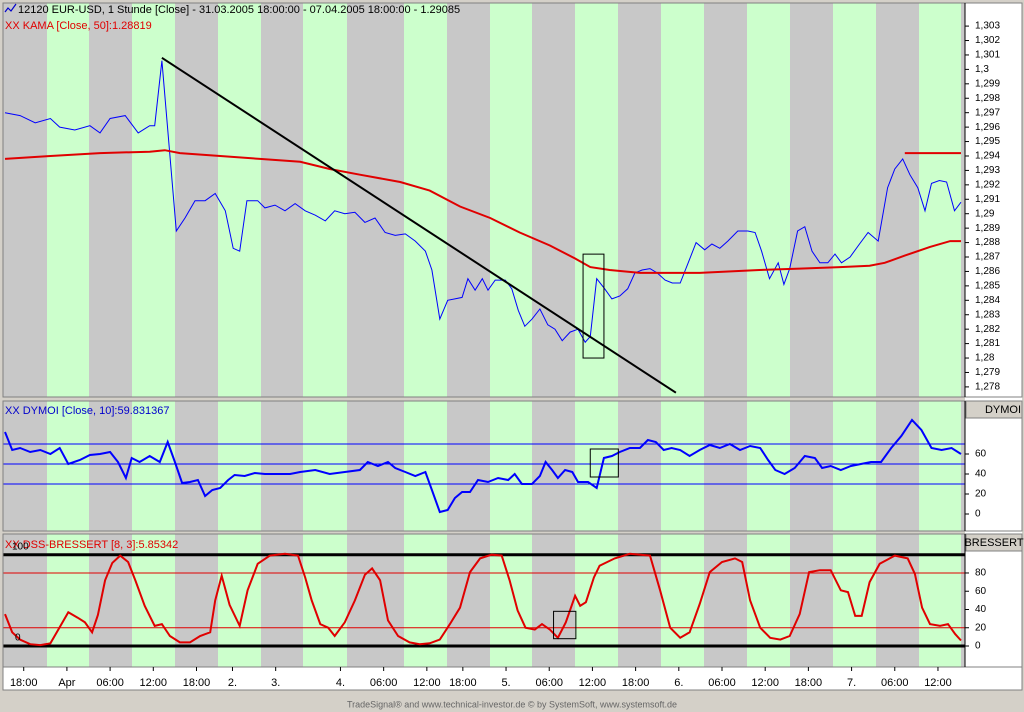 The height and width of the screenshot is (712, 1024). What do you see at coordinates (987, 141) in the screenshot?
I see `y-tick-label: 1,295` at bounding box center [987, 141].